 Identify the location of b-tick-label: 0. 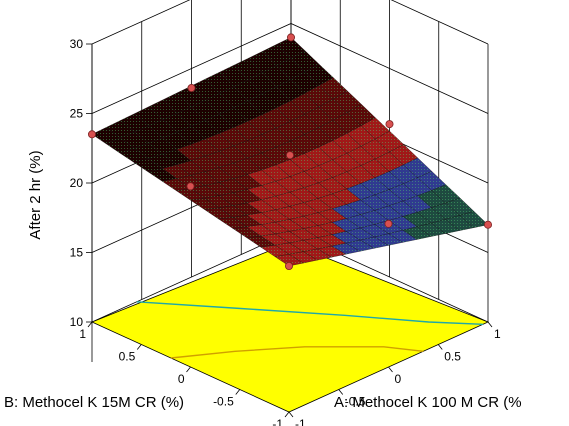
(181, 379).